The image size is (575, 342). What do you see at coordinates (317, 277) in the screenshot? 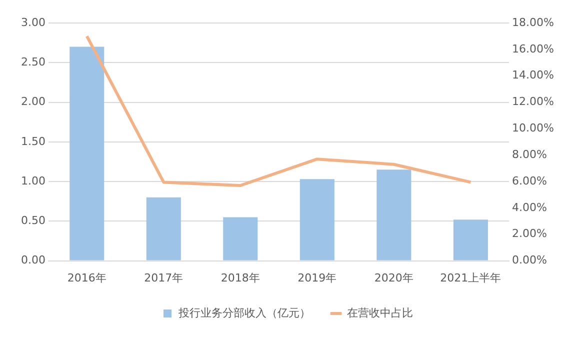
I see `x-tick-label: 2019年` at bounding box center [317, 277].